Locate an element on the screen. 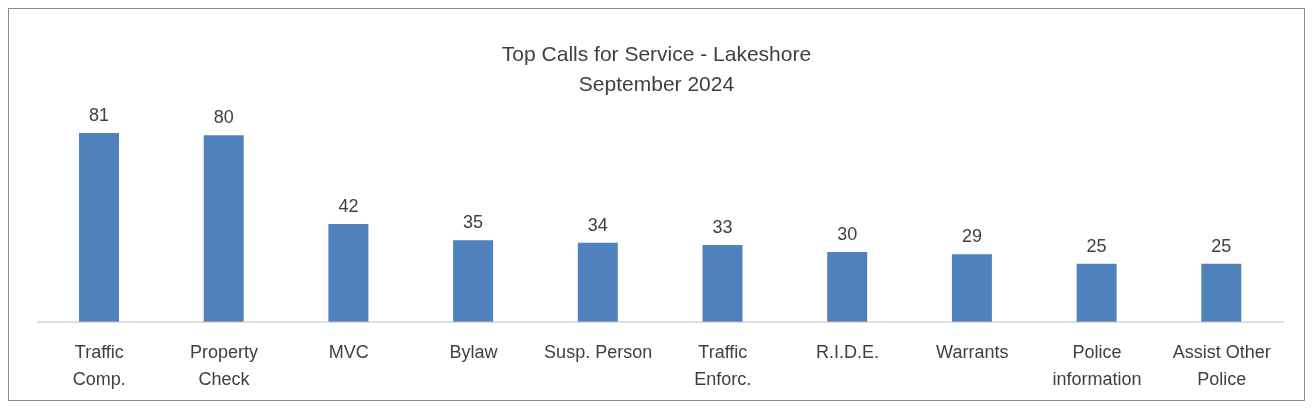  x-tick-label: Susp. Person is located at coordinates (598, 352).